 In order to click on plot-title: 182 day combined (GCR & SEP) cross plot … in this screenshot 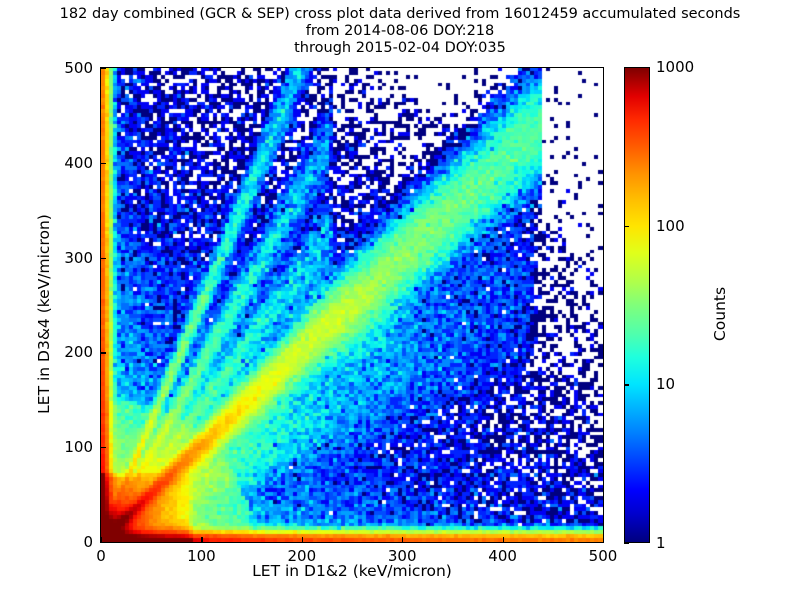, I will do `click(400, 31)`.